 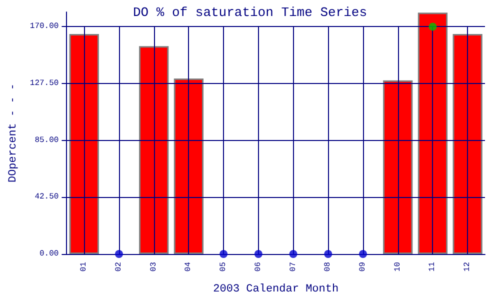 What do you see at coordinates (84, 267) in the screenshot?
I see `x-tick-label: 01` at bounding box center [84, 267].